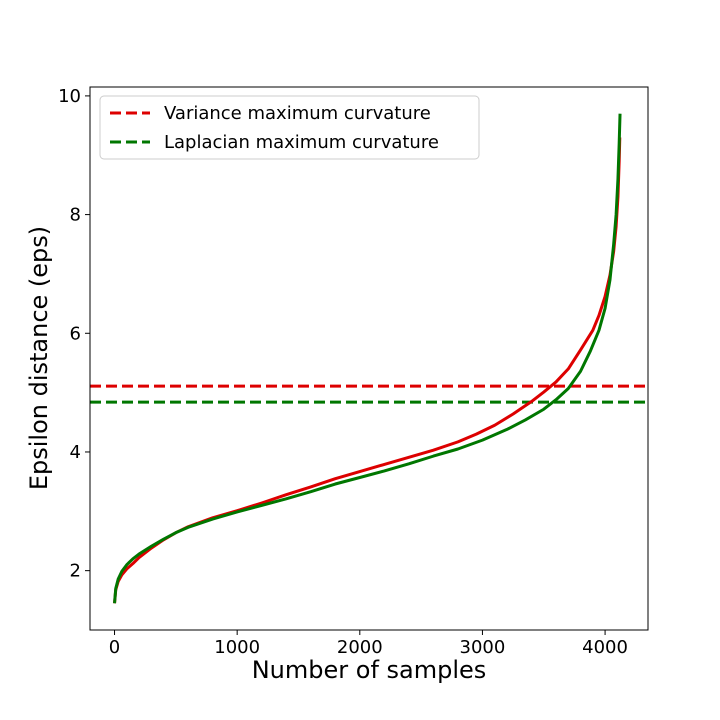 Image resolution: width=720 pixels, height=720 pixels. Describe the element at coordinates (360, 647) in the screenshot. I see `x-tick-label: 2000` at that location.